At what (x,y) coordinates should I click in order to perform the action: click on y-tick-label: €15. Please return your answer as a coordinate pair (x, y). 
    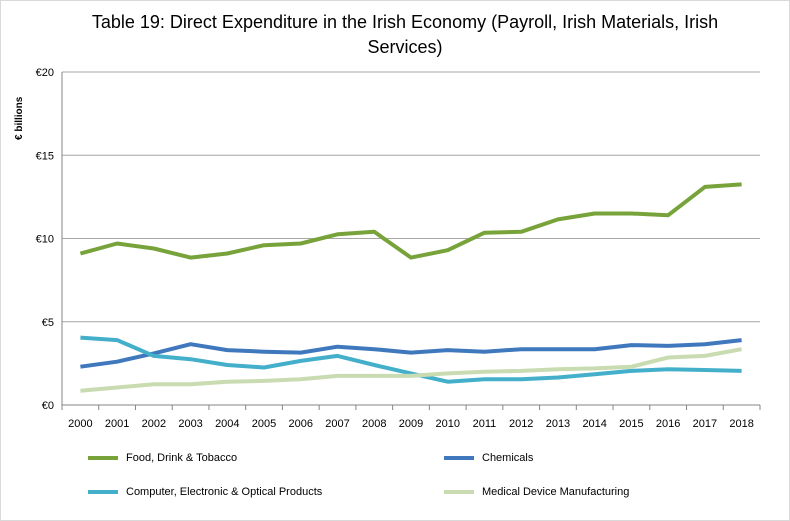
    Looking at the image, I should click on (45, 156).